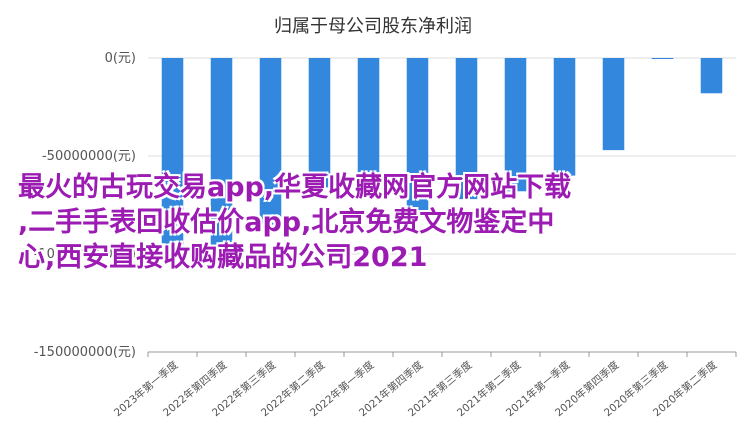 The width and height of the screenshot is (746, 442). I want to click on y-tick-label: -100000000(元), so click(85, 254).